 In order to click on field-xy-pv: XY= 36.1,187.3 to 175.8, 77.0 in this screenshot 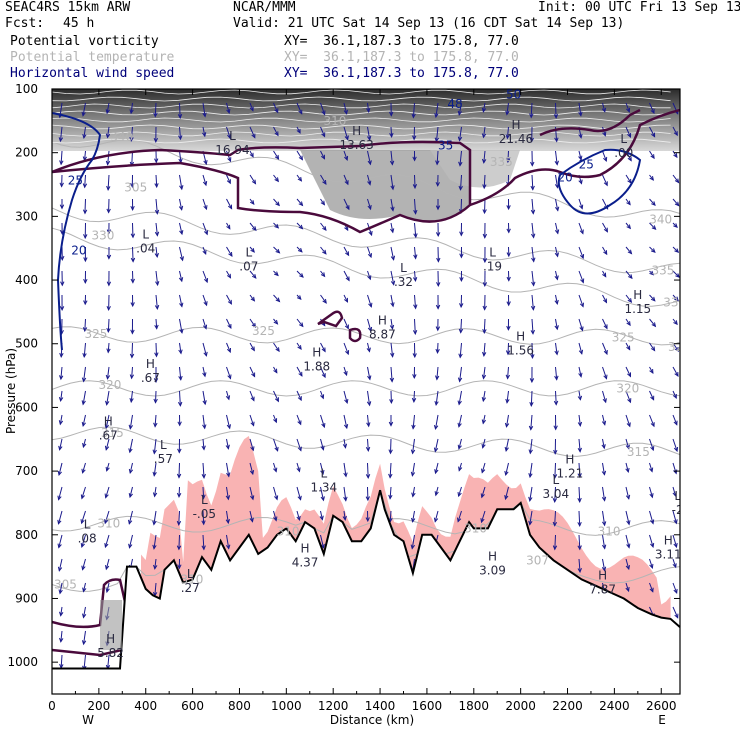, I will do `click(401, 41)`.